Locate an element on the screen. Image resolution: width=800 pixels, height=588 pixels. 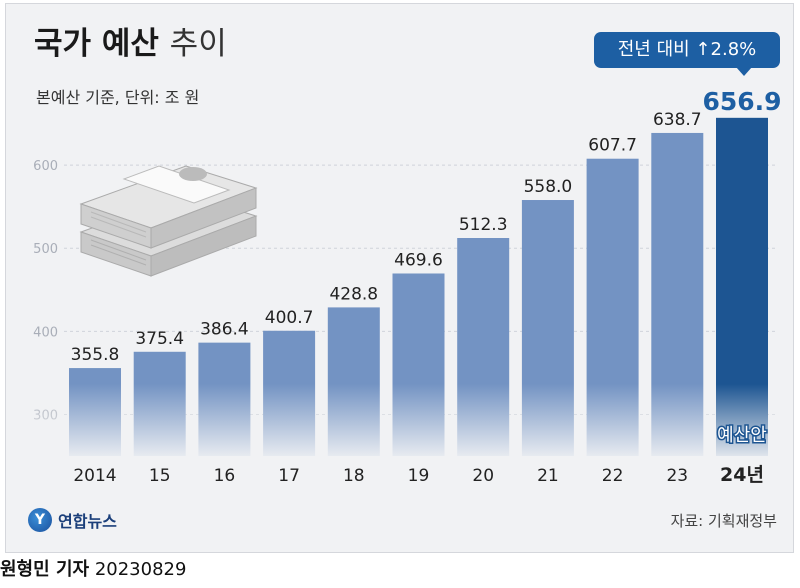
bar-value-label: 607.7 is located at coordinates (612, 146).